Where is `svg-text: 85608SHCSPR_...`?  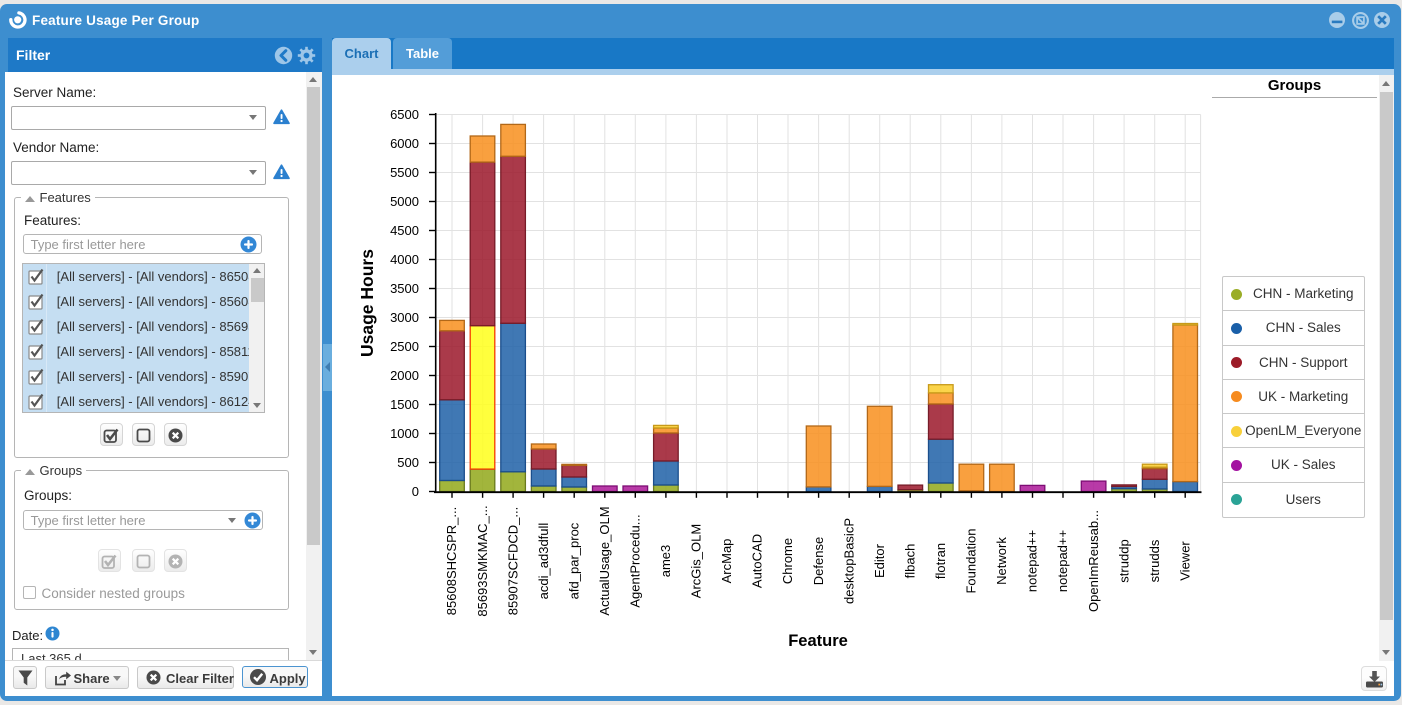
svg-text: 85608SHCSPR_... is located at coordinates (451, 561).